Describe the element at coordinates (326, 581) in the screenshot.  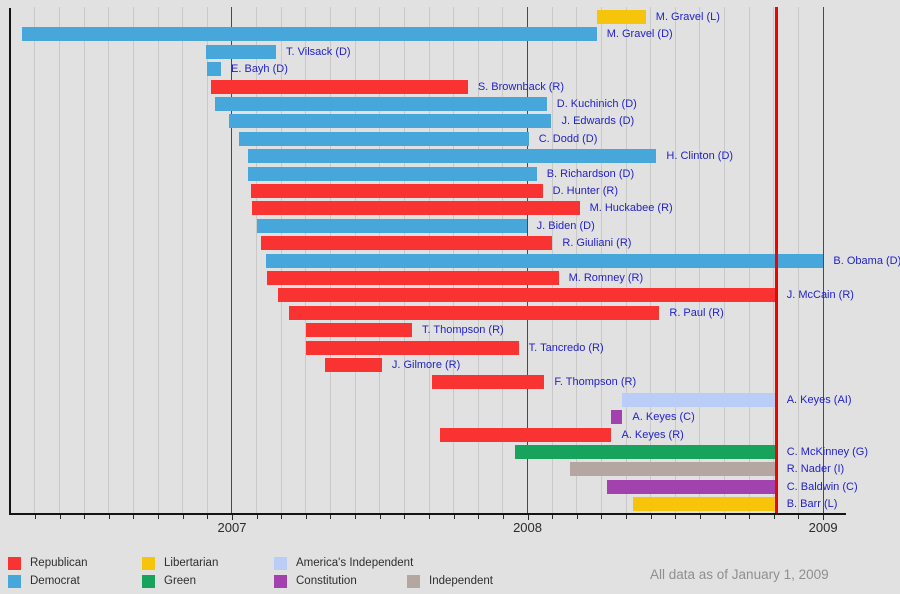
I see `legend-label: Constitution` at that location.